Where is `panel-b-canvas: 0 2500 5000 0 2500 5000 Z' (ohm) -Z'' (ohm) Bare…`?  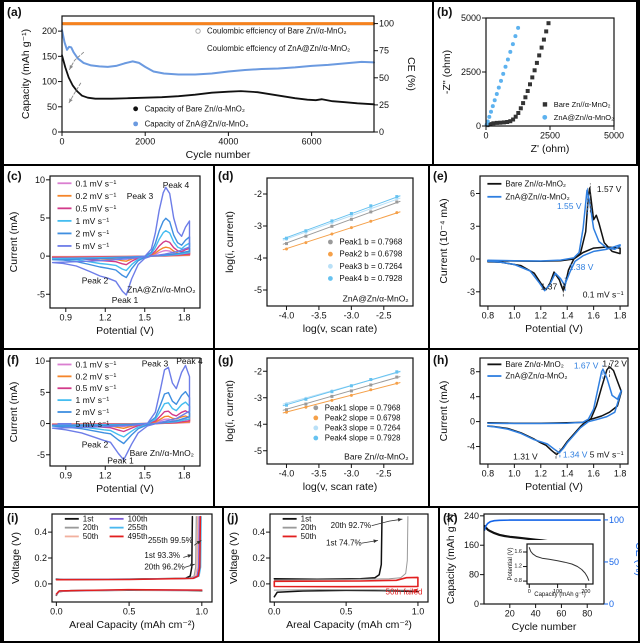
panel-b-canvas: 0 2500 5000 0 2500 5000 Z' (ohm) -Z'' (ohm) Bare… is located at coordinates (530, 80).